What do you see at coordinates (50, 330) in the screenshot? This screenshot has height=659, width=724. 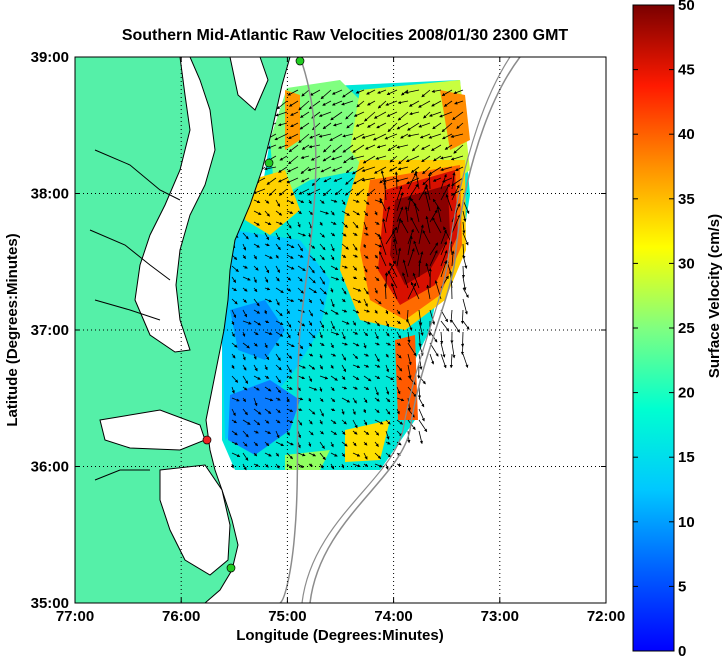 I see `y-tick-label: 37:00` at bounding box center [50, 330].